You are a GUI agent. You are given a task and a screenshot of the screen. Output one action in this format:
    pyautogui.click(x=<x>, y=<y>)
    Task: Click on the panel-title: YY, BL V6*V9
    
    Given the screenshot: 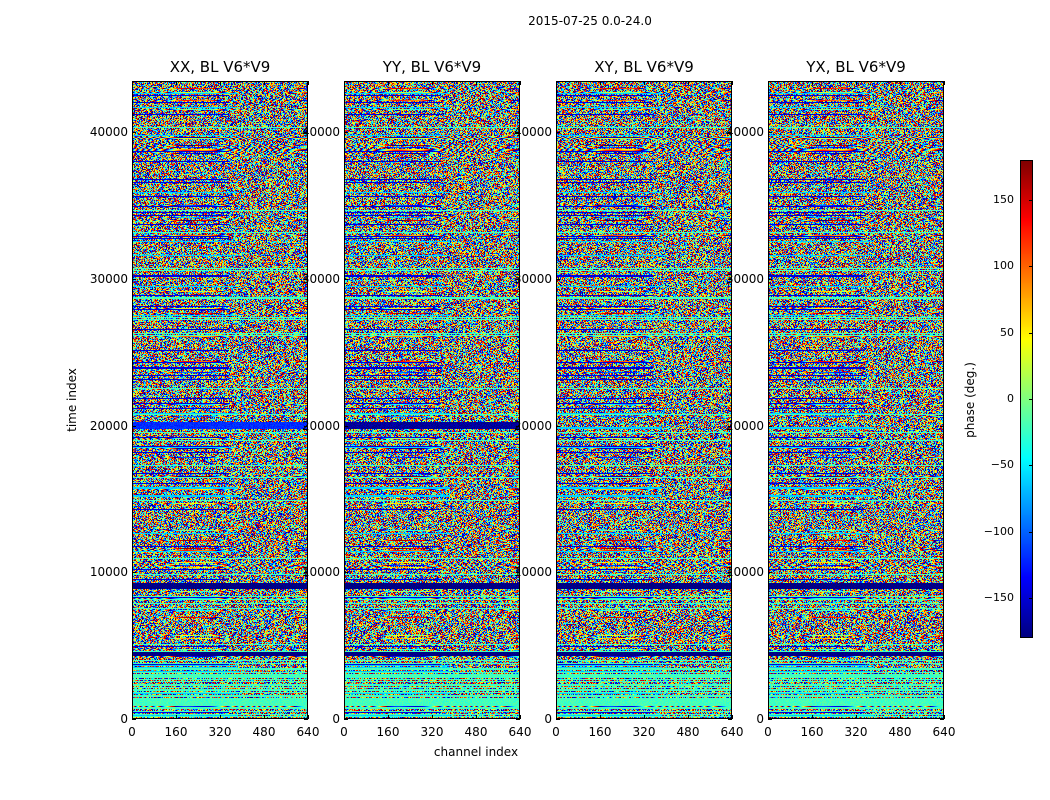 What is the action you would take?
    pyautogui.click(x=432, y=67)
    